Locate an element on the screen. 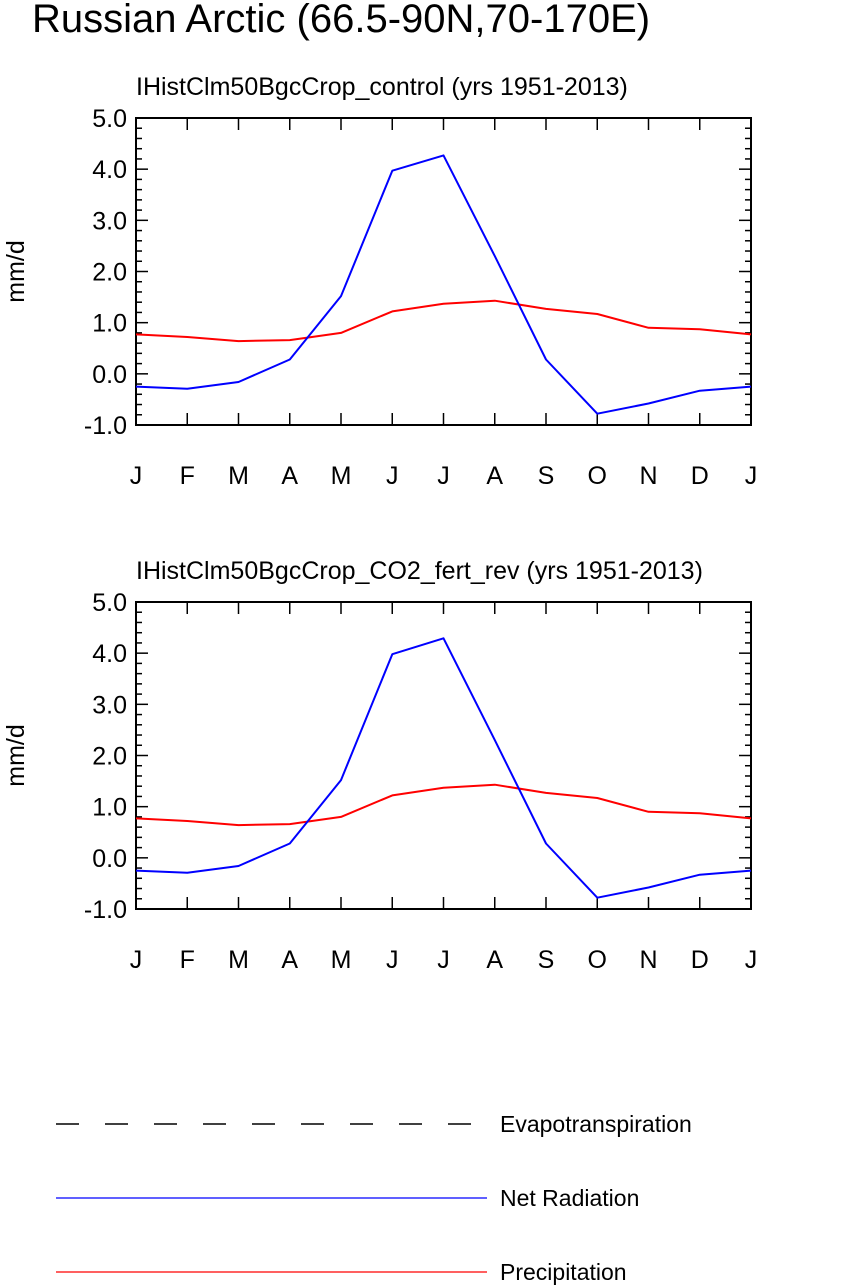  legend-item-net-radiation: Net Radiation is located at coordinates (347, 1198).